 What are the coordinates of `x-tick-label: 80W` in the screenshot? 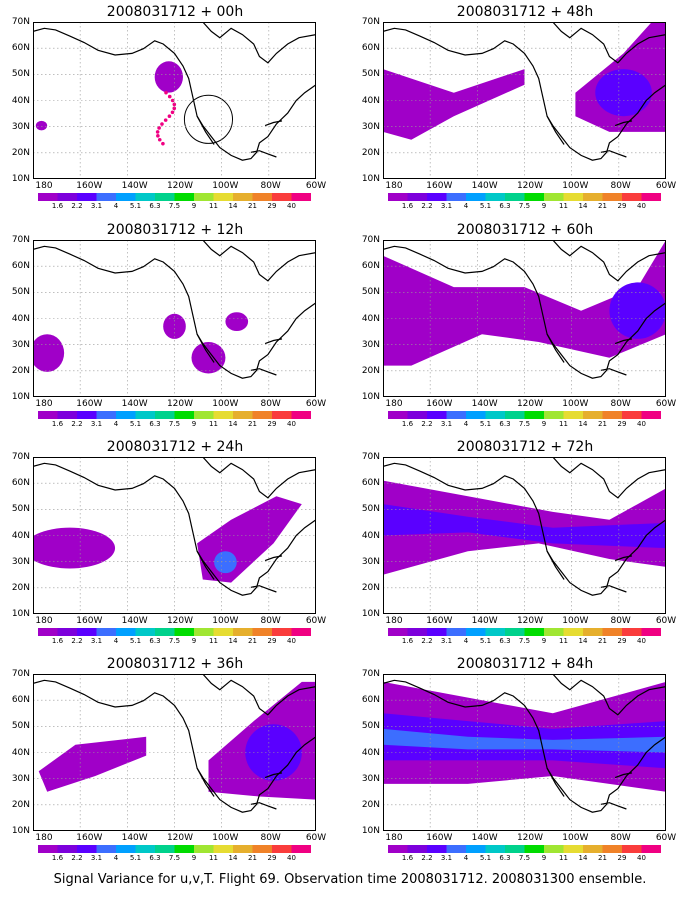 It's located at (620, 621).